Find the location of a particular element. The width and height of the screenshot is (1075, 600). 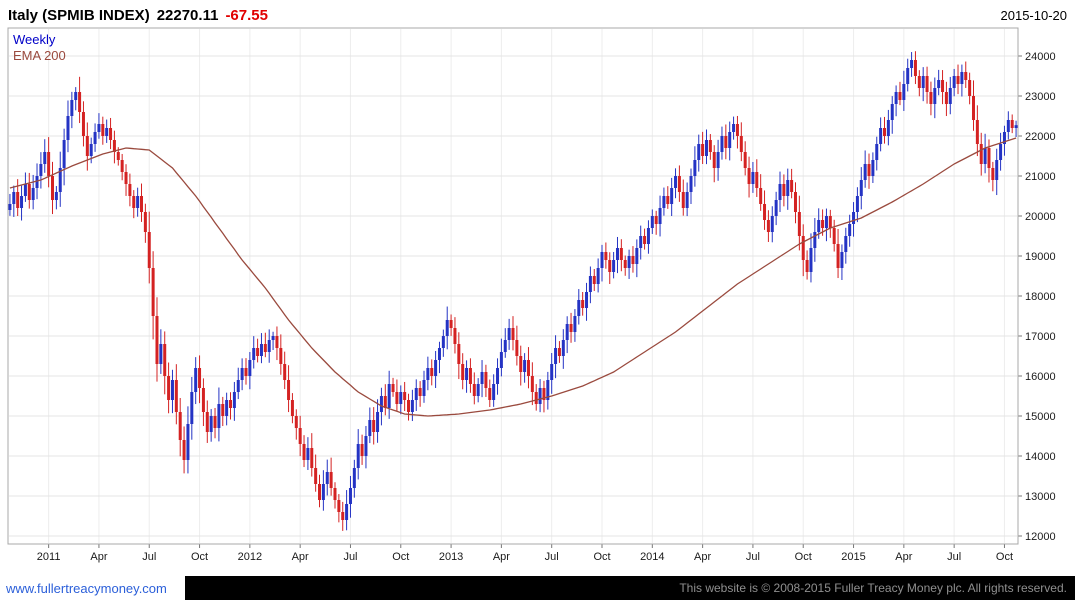

y-axis-label: 20000 is located at coordinates (1040, 217).